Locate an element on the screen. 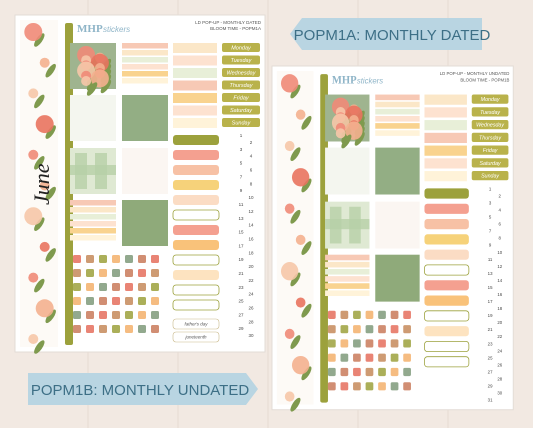  note-text: father's day is located at coordinates (196, 324).